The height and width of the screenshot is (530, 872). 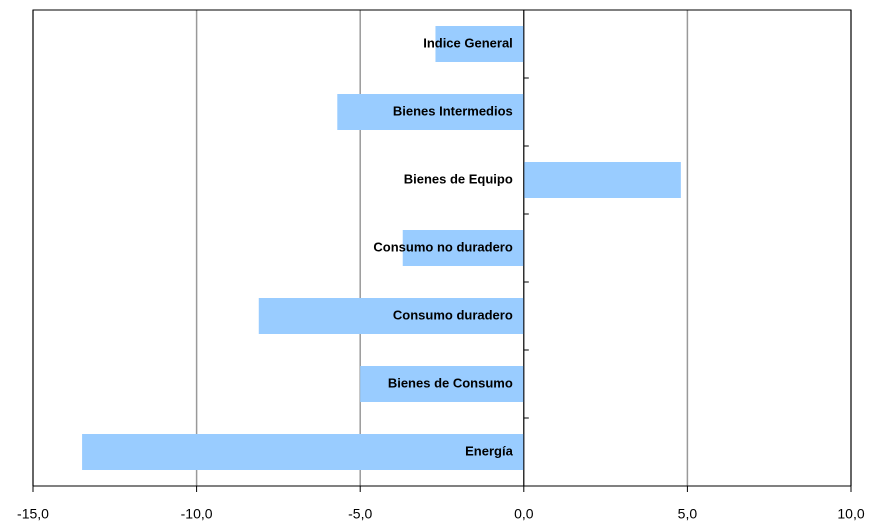 I want to click on category-label: Bienes de Equipo, so click(x=458, y=178).